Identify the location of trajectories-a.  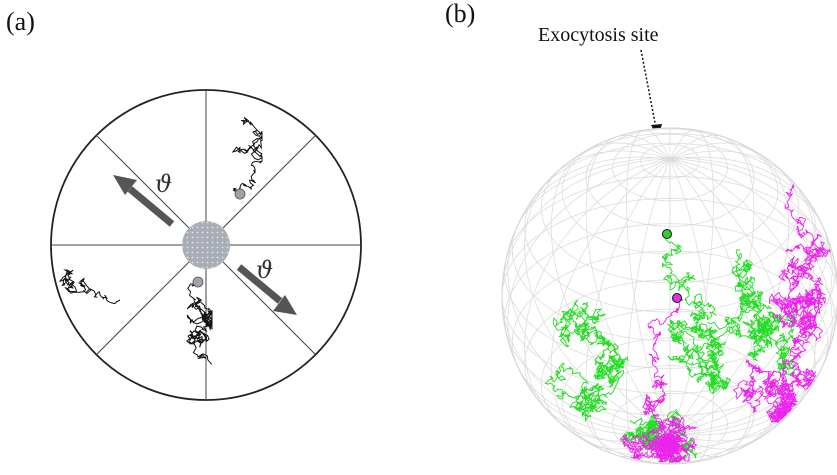
(160, 241).